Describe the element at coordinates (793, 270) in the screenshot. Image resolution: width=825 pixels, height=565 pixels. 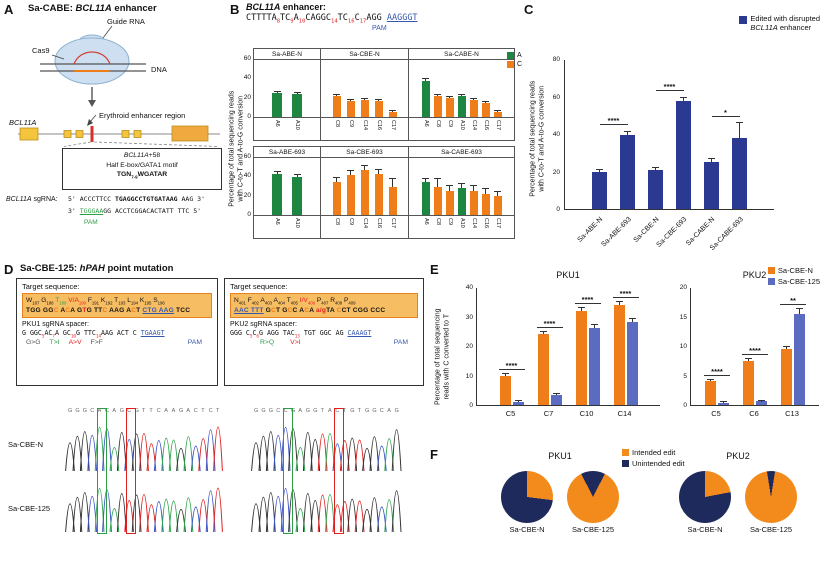
I see `legend-item-cbe-n: Sa-CBE-N` at that location.